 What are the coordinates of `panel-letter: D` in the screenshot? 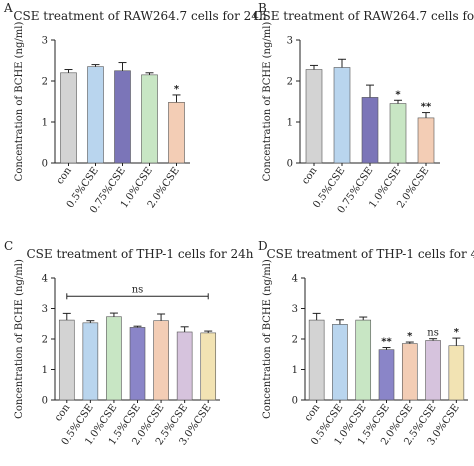 It's located at (263, 246).